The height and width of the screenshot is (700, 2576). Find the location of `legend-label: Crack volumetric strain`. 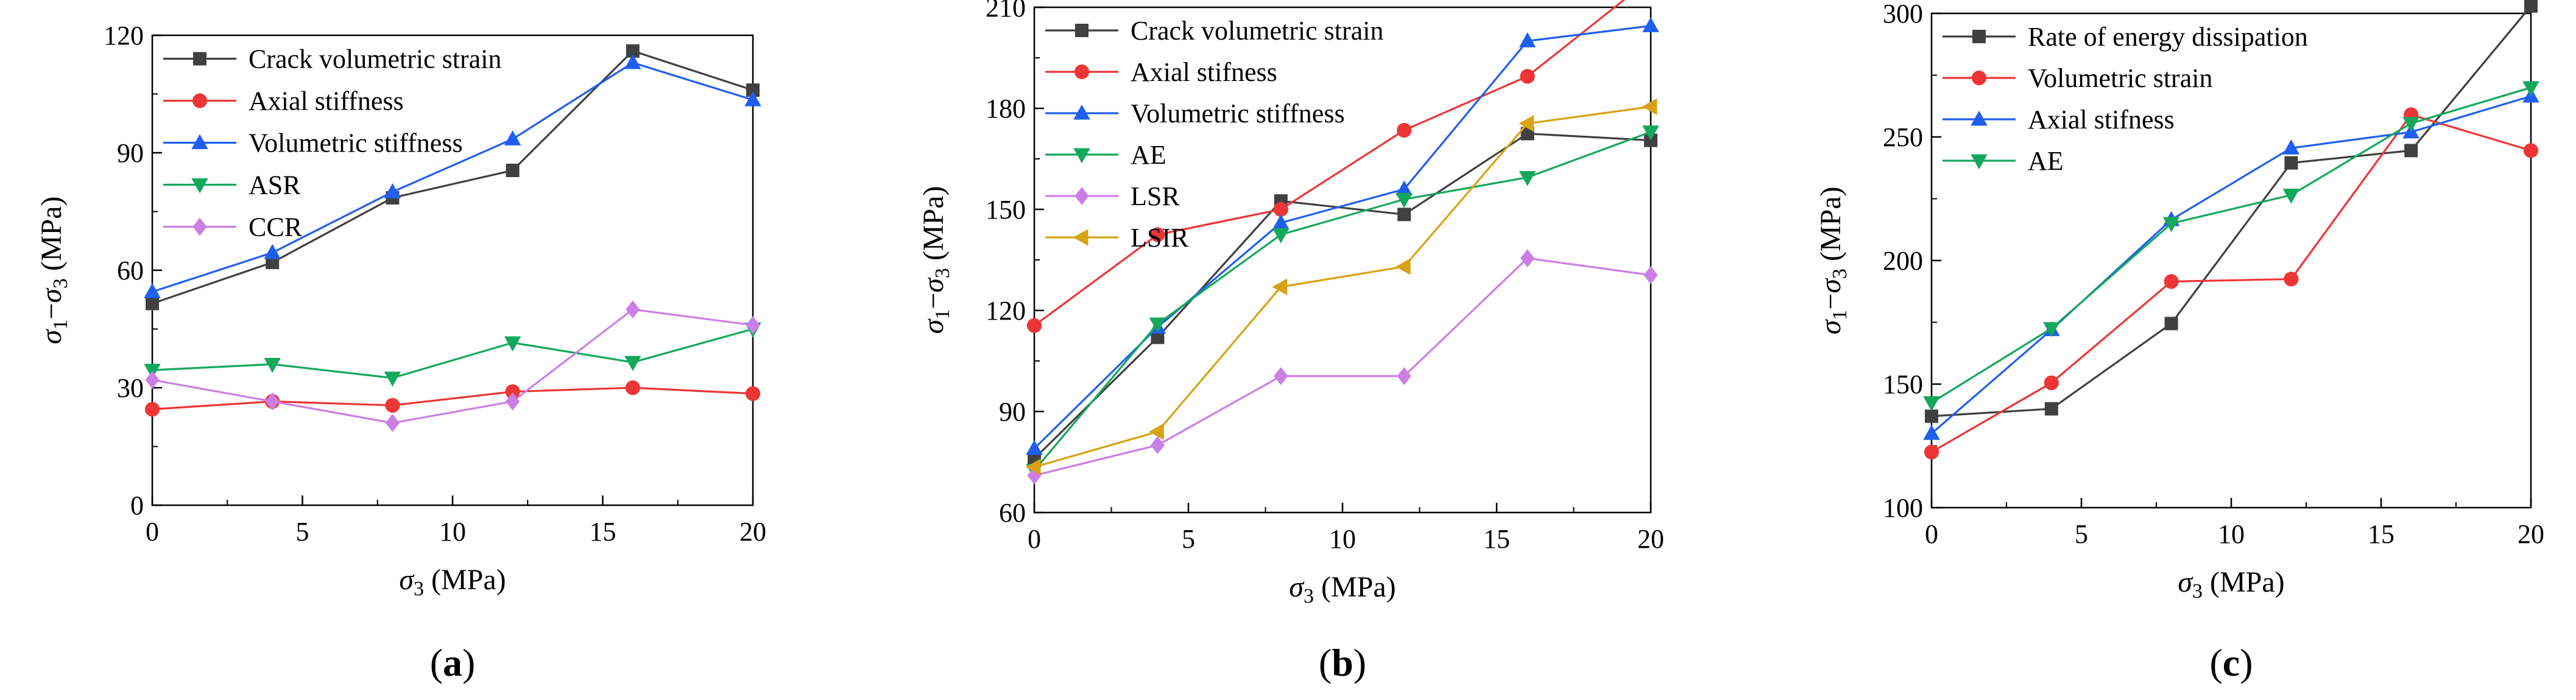

legend-label: Crack volumetric strain is located at coordinates (1257, 31).